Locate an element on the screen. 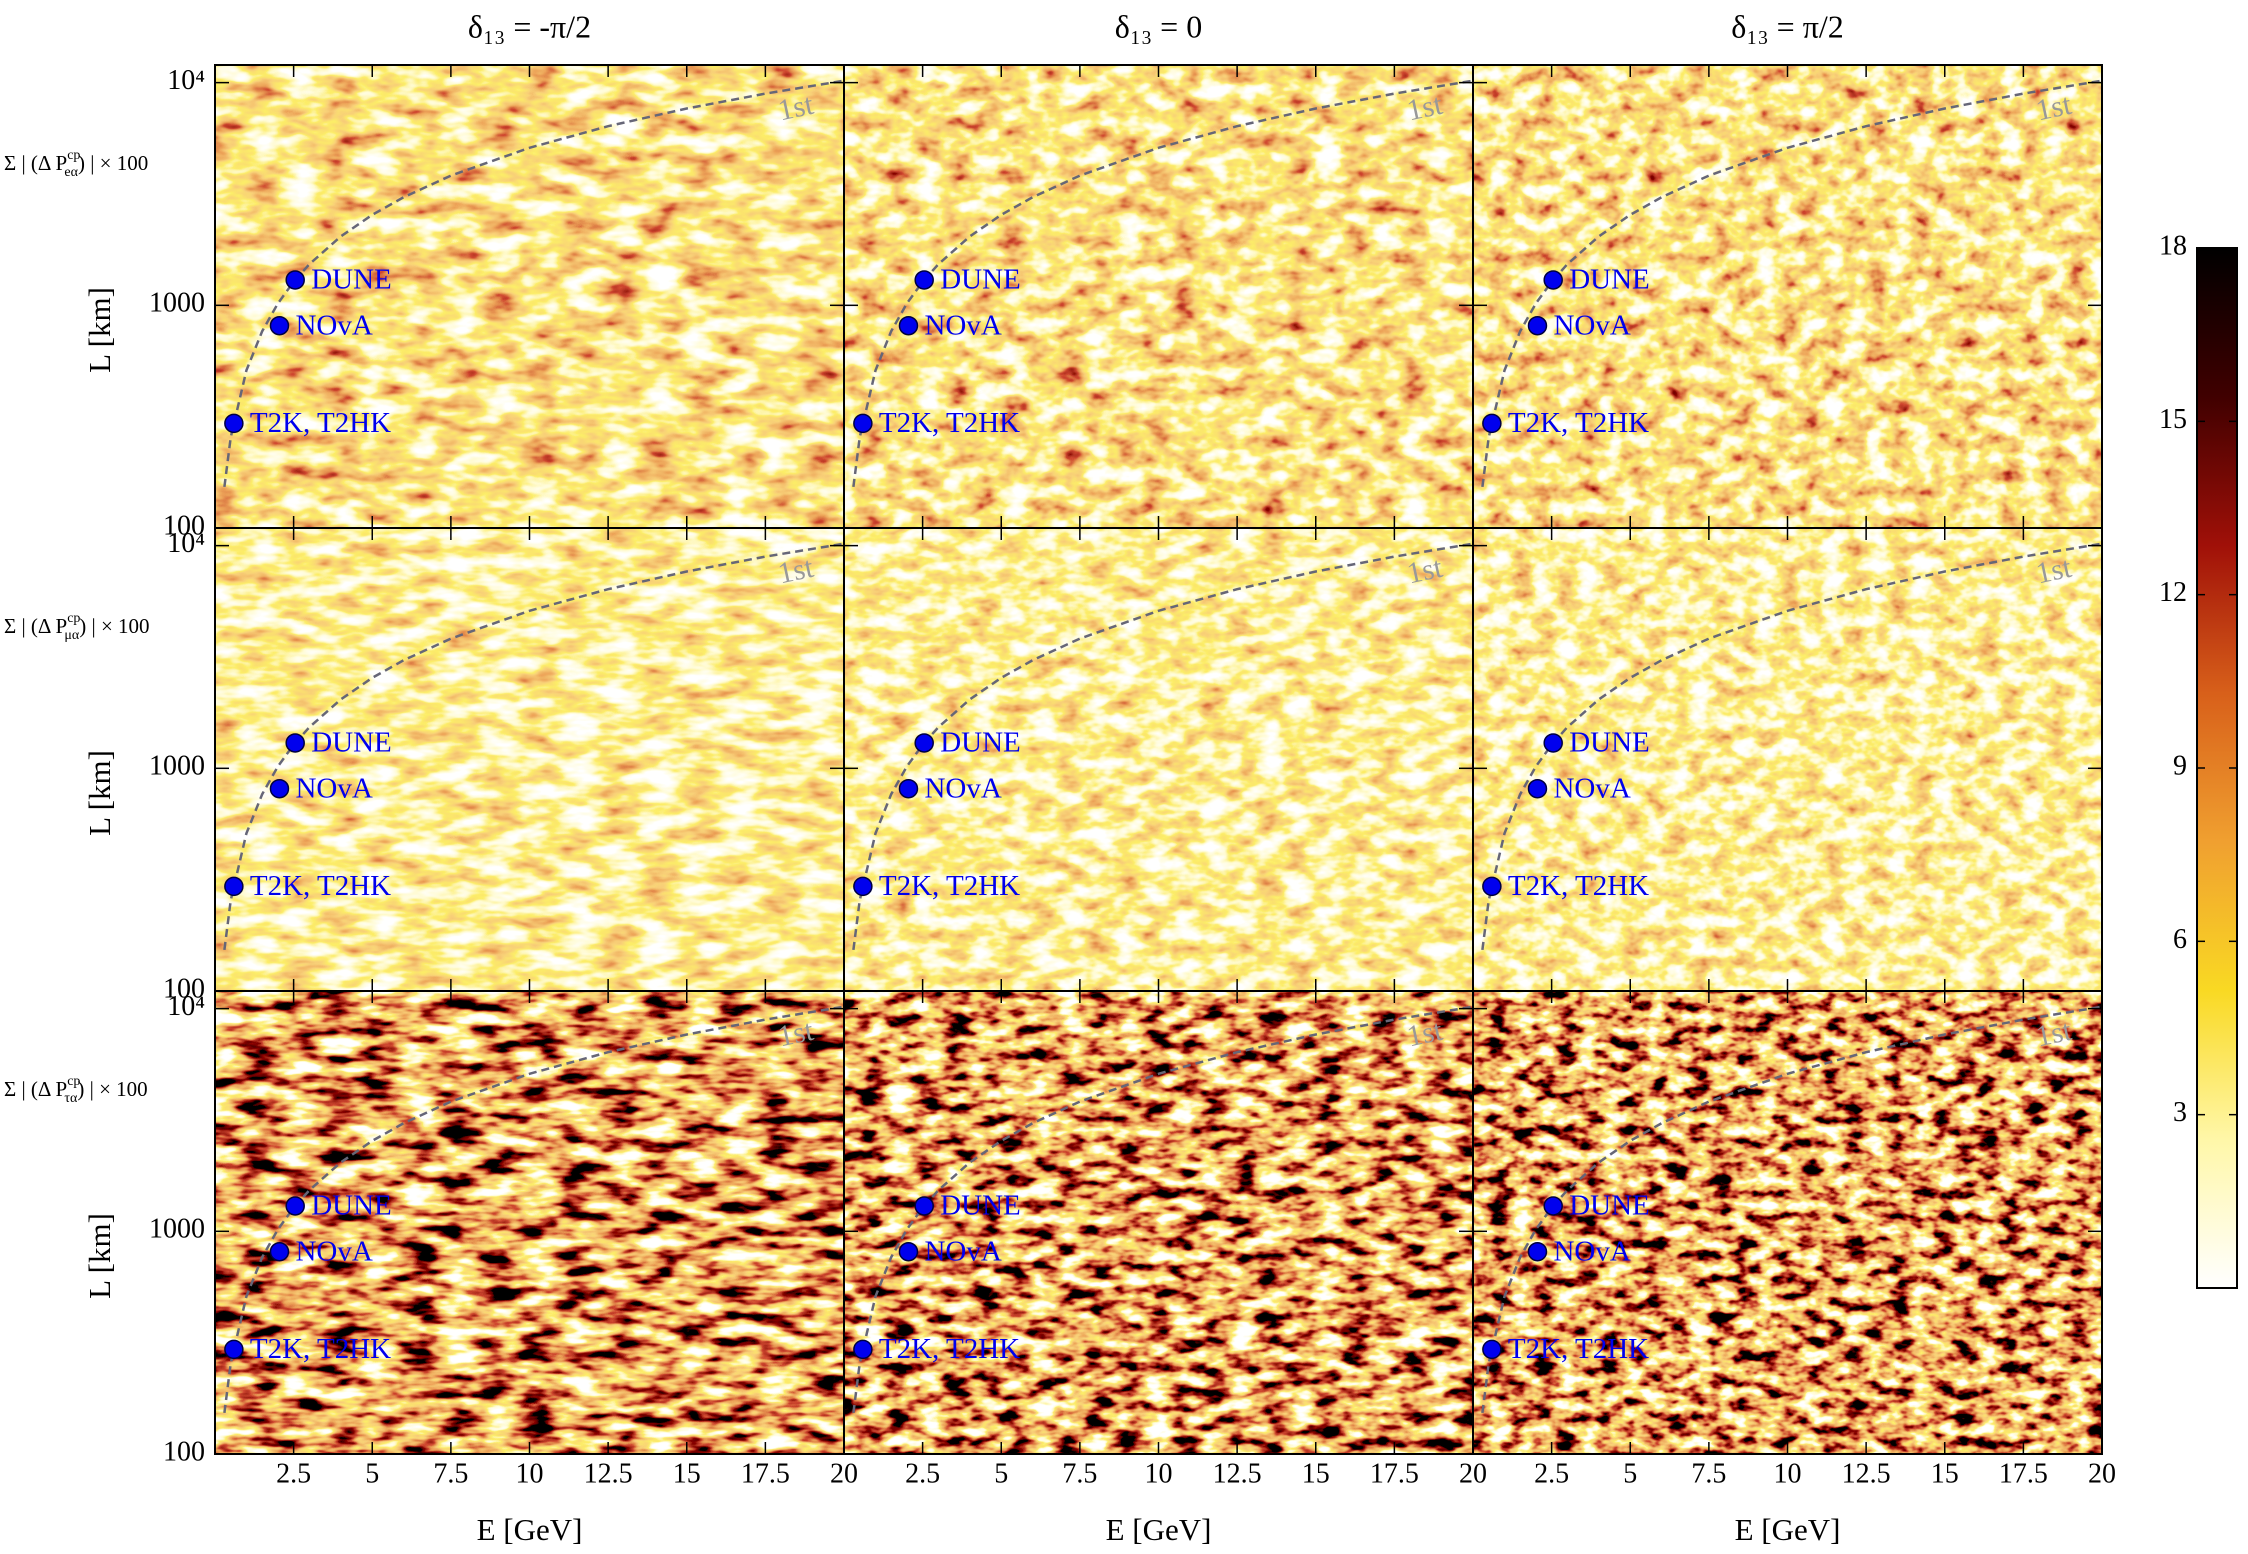 The height and width of the screenshot is (1554, 2248). row-label-sub: eα is located at coordinates (71, 172).